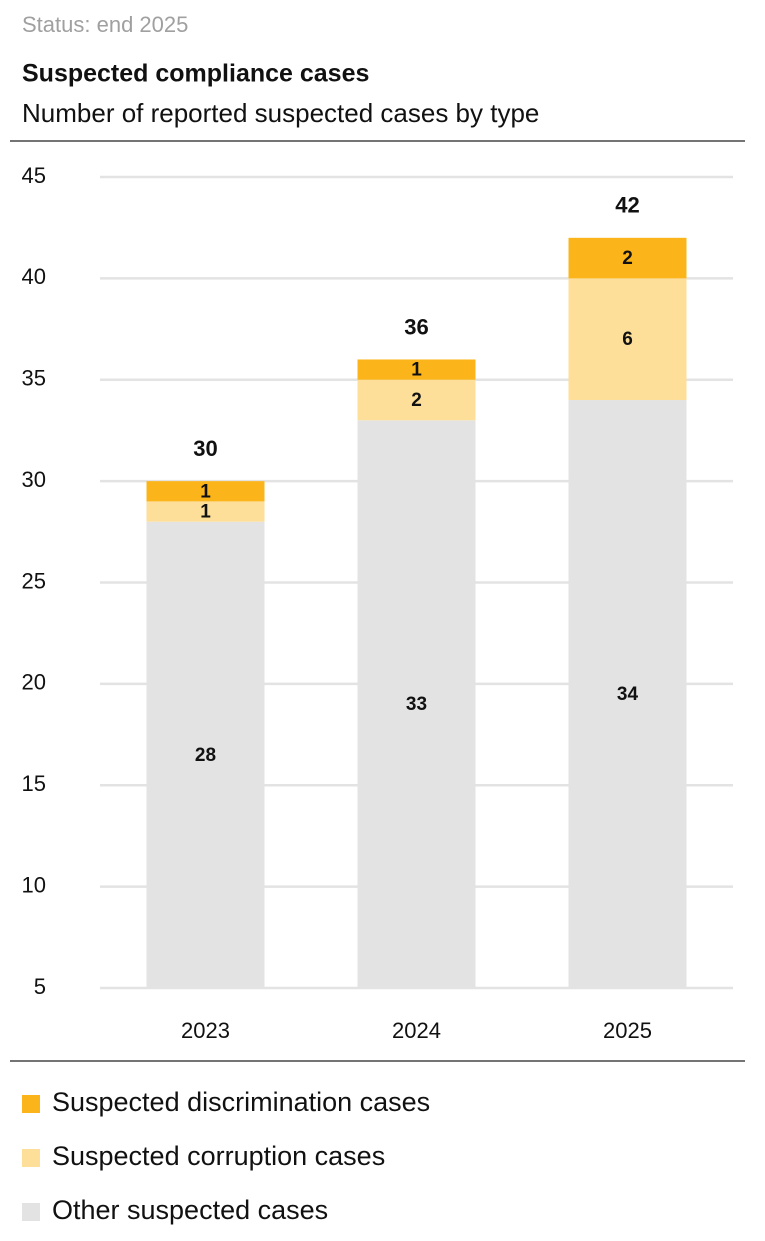 This screenshot has width=765, height=1241. I want to click on value-label: 33, so click(416, 704).